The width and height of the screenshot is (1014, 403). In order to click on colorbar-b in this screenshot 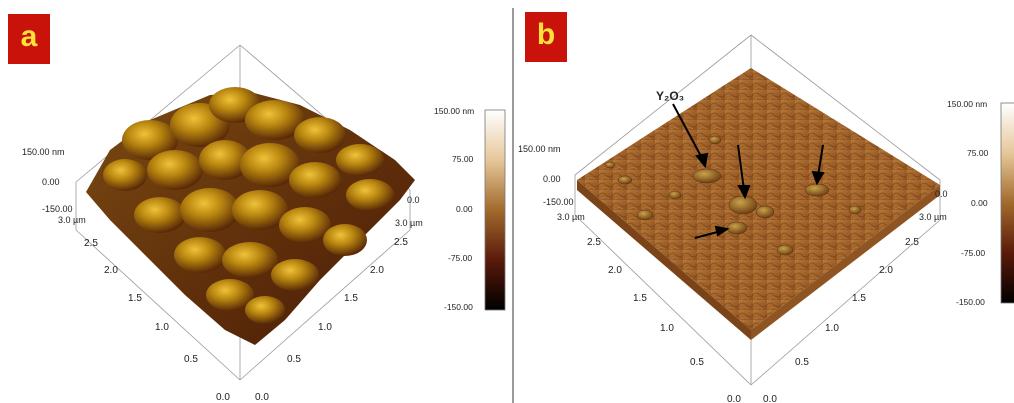, I will do `click(1007, 203)`.